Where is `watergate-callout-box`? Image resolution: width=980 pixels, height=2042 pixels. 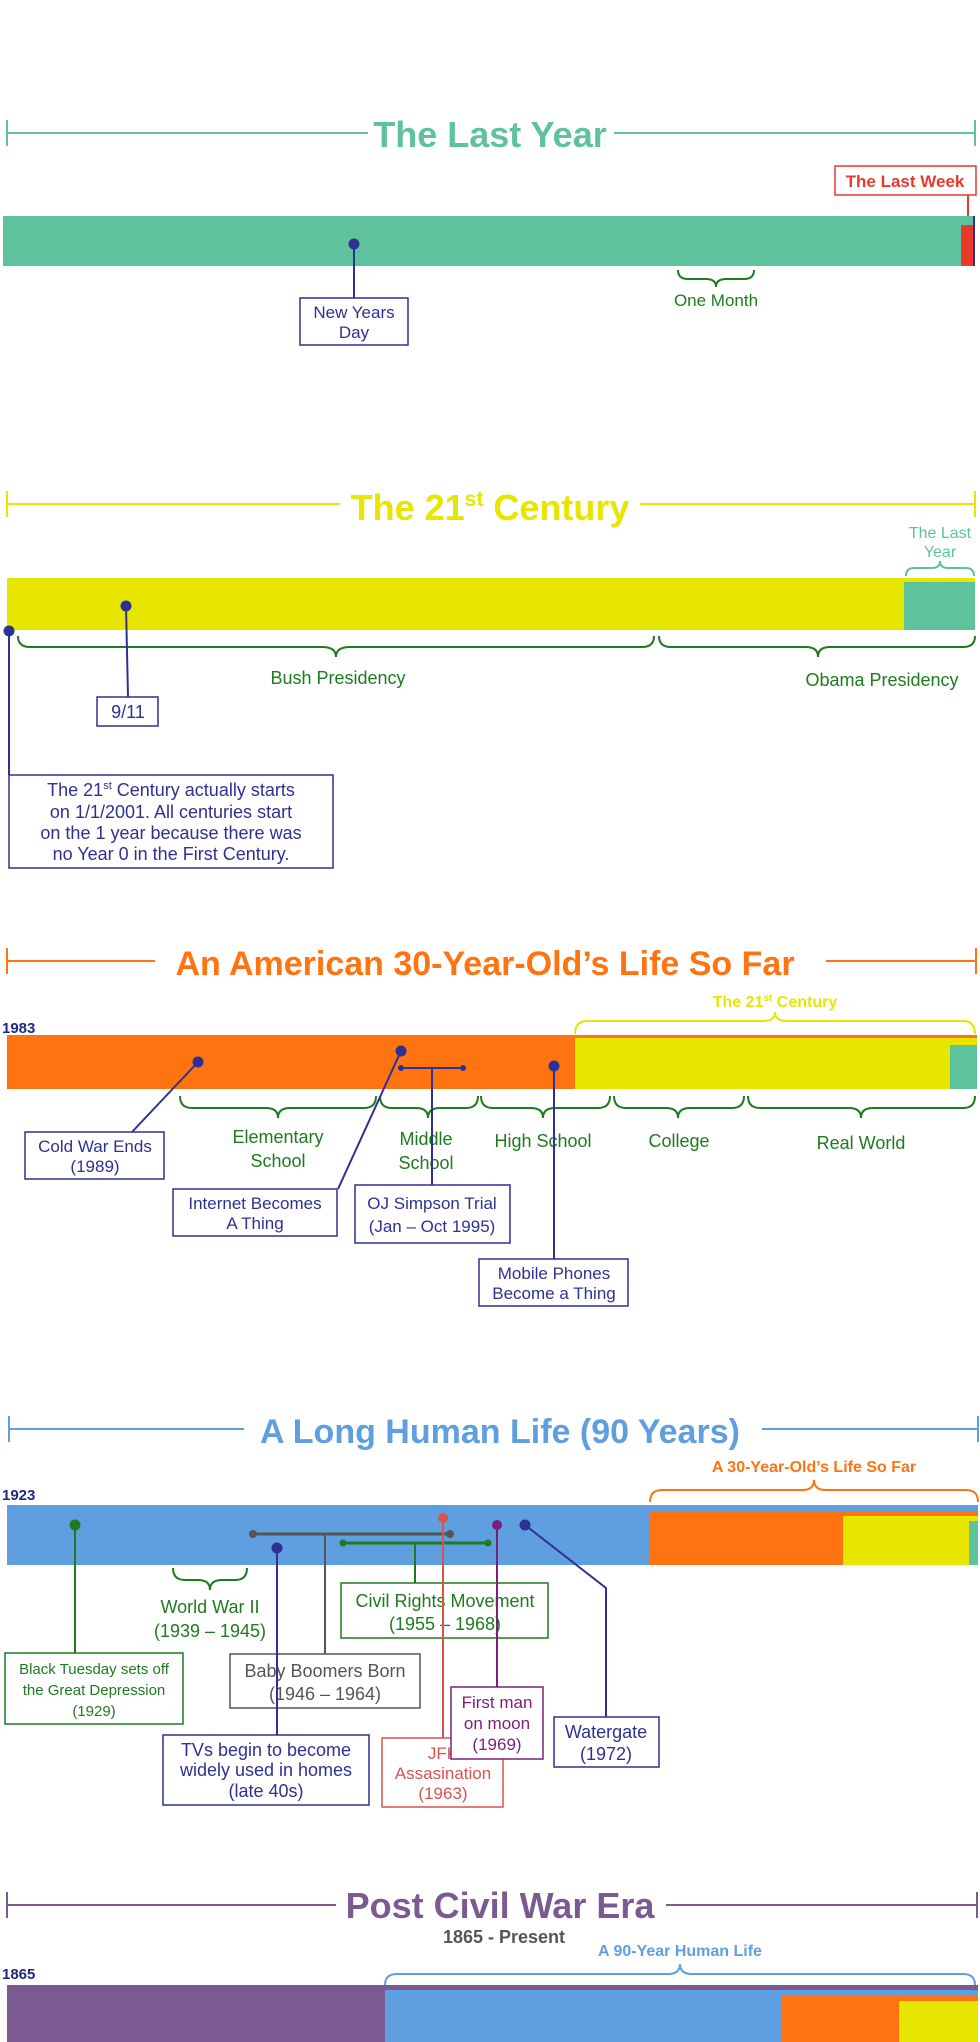
watergate-callout-box is located at coordinates (606, 1742).